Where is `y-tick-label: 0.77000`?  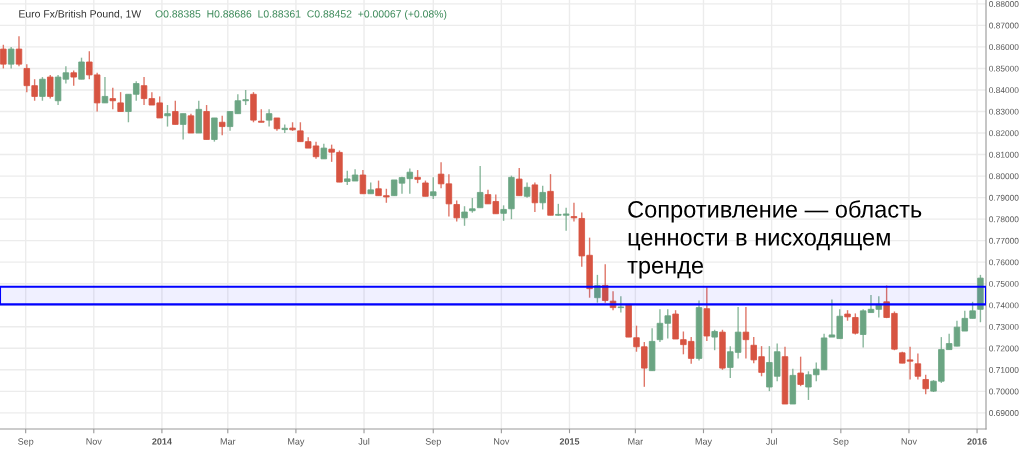
y-tick-label: 0.77000 is located at coordinates (1004, 240).